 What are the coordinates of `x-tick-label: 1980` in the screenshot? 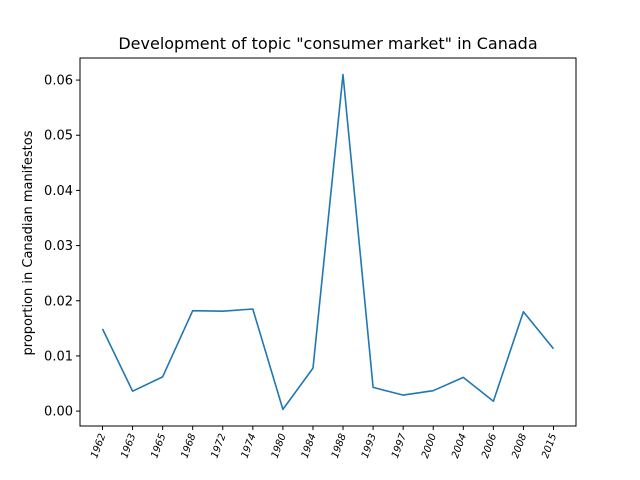 It's located at (279, 446).